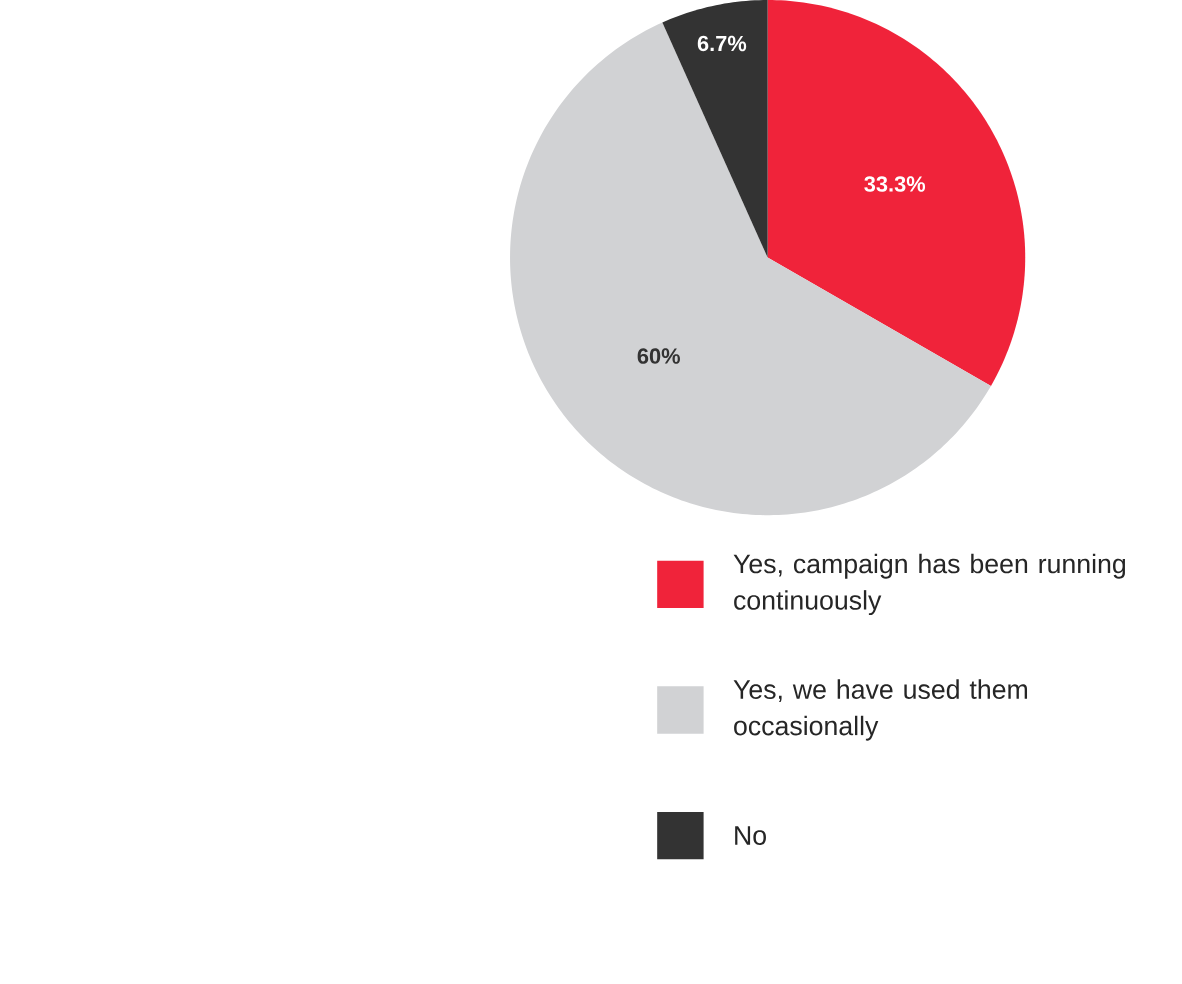 The width and height of the screenshot is (1182, 984). Describe the element at coordinates (880, 710) in the screenshot. I see `legend-label: Yes, we have used them occasionally` at that location.